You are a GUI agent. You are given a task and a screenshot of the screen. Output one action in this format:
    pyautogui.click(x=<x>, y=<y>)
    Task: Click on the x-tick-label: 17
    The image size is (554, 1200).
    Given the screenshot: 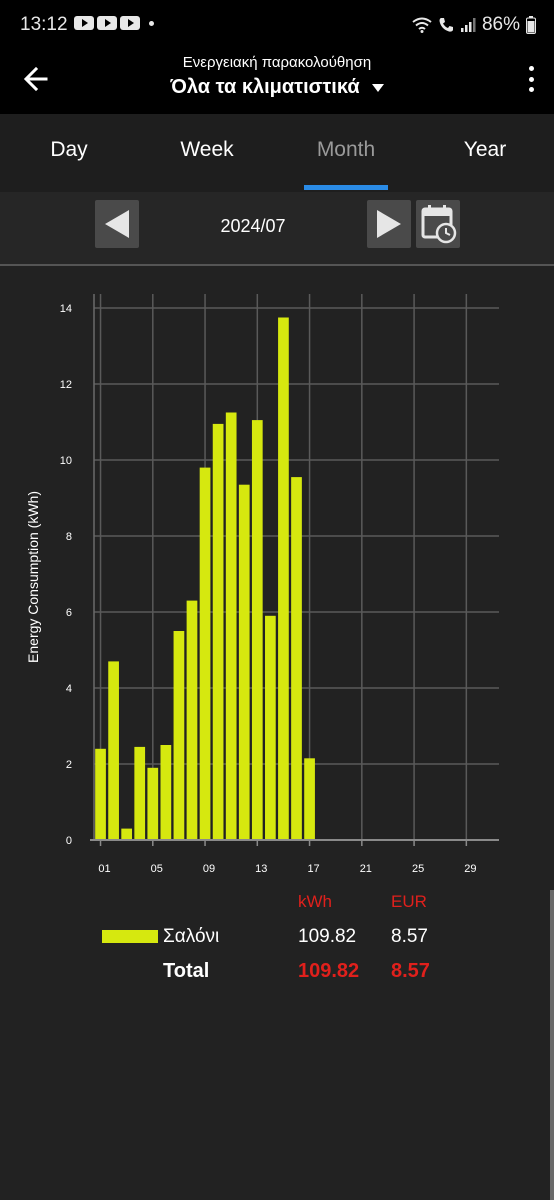 What is the action you would take?
    pyautogui.click(x=313, y=869)
    